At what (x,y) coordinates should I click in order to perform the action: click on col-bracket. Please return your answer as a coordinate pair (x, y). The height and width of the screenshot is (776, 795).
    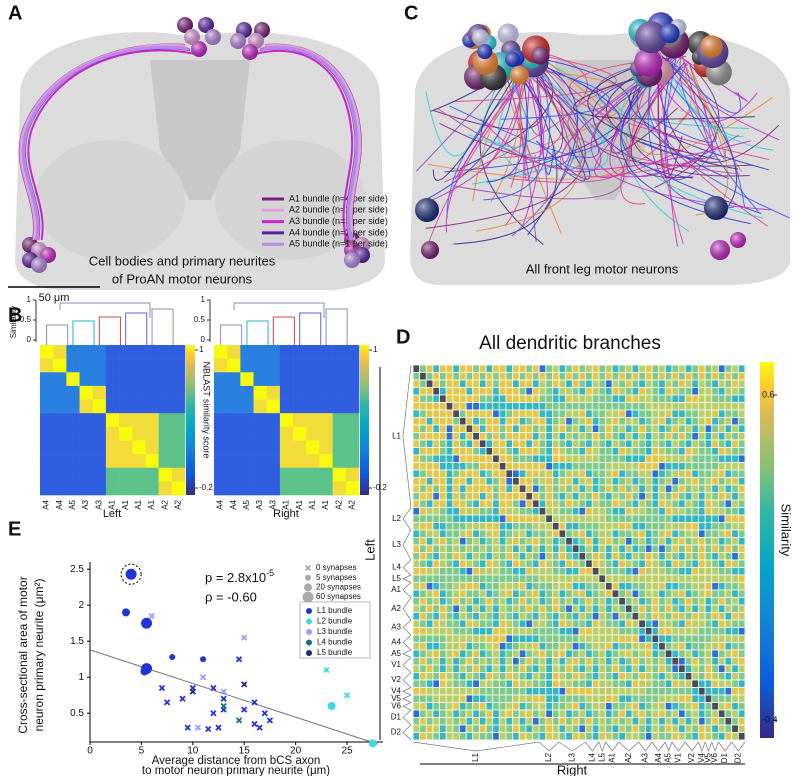
    Looking at the image, I should click on (592, 746).